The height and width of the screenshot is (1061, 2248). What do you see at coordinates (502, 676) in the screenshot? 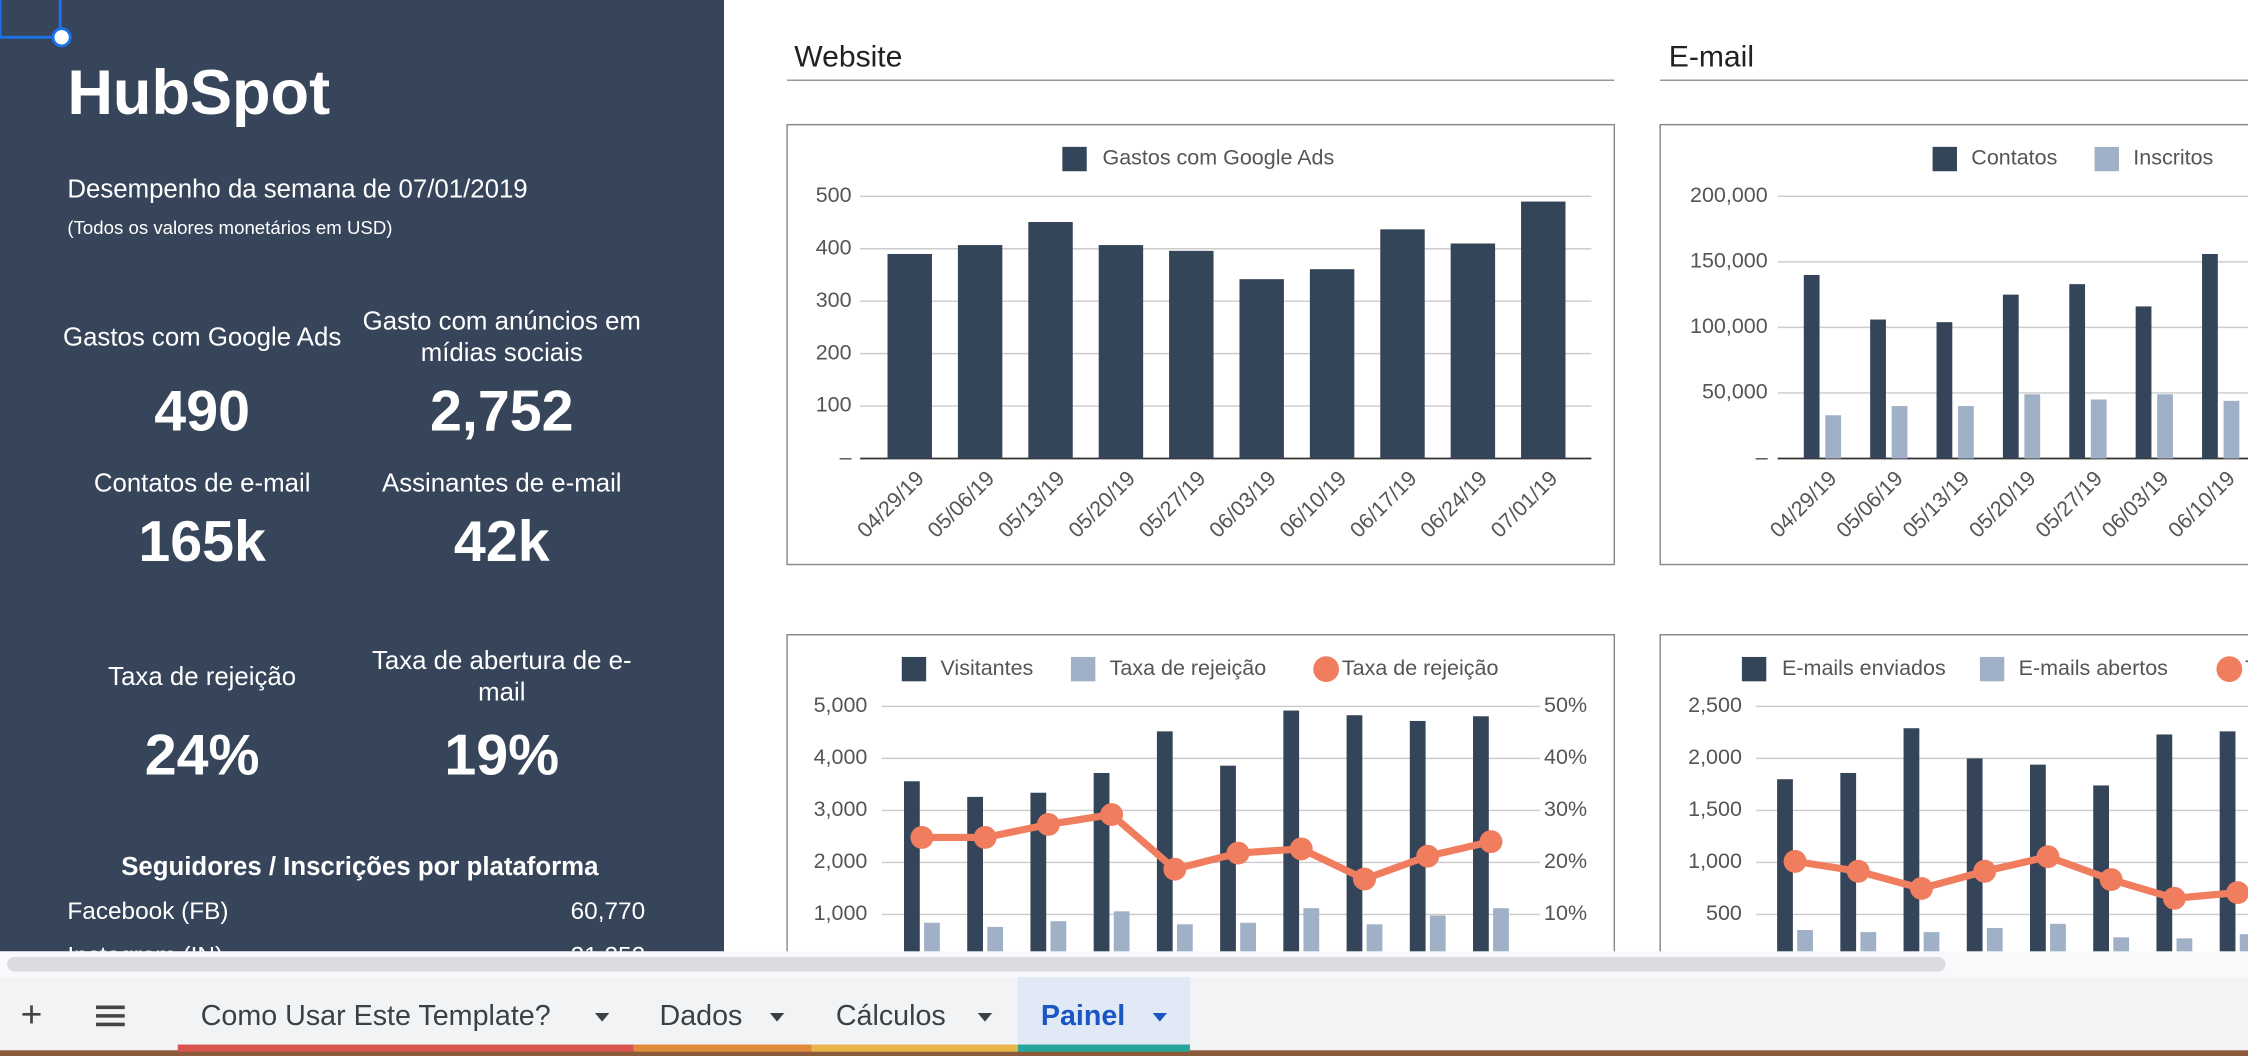
I see `kpi-label-box: Taxa de abertura de e-mail` at bounding box center [502, 676].